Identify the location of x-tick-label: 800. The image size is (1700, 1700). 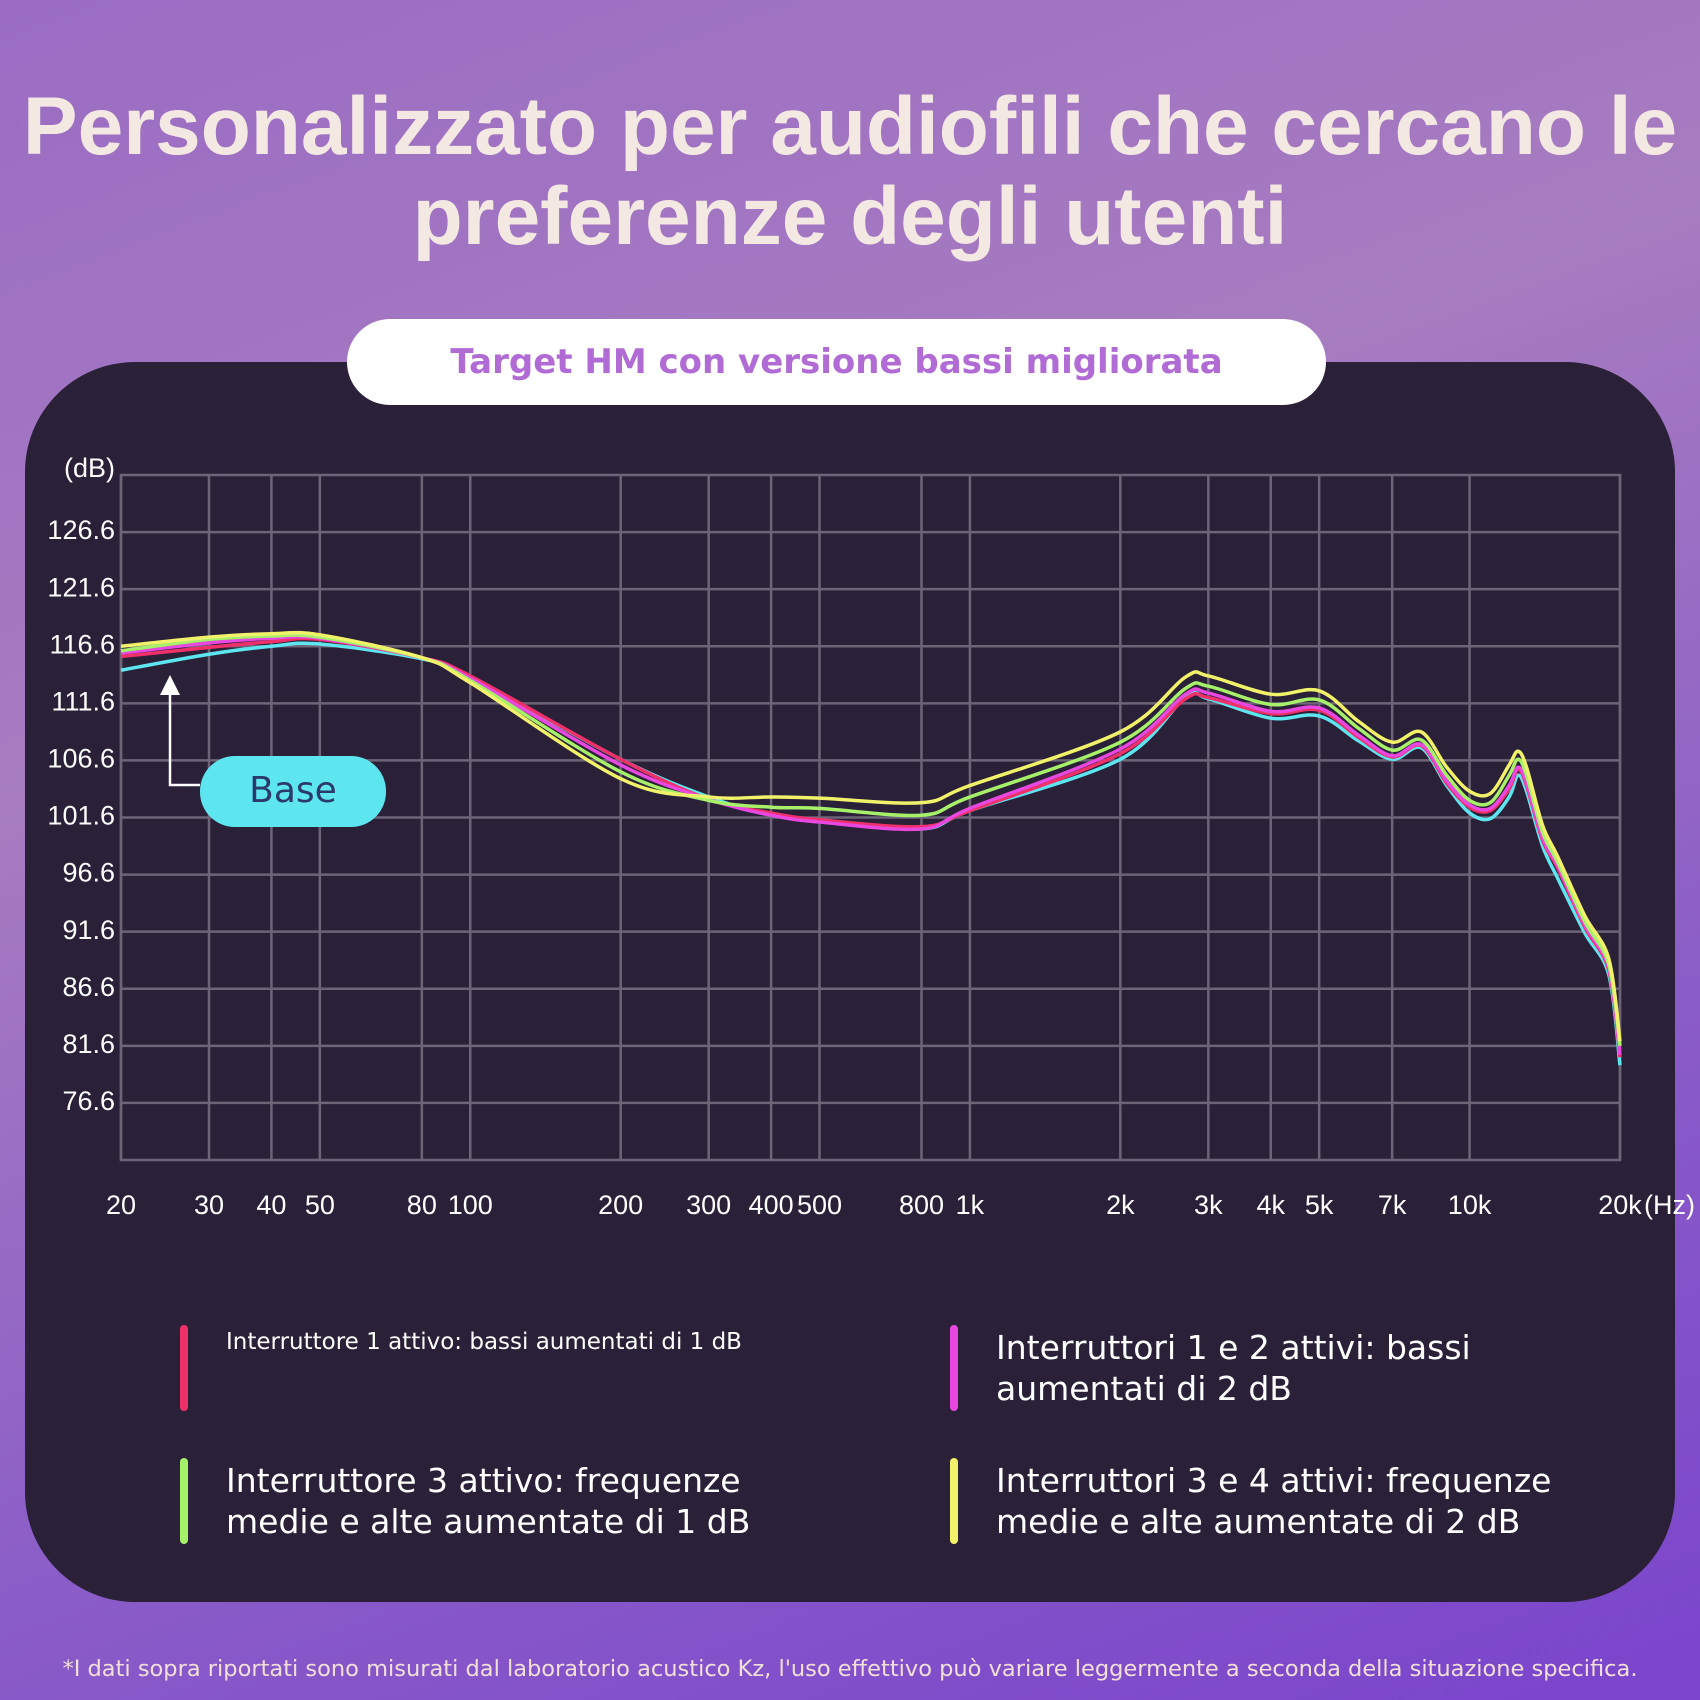
(921, 1205).